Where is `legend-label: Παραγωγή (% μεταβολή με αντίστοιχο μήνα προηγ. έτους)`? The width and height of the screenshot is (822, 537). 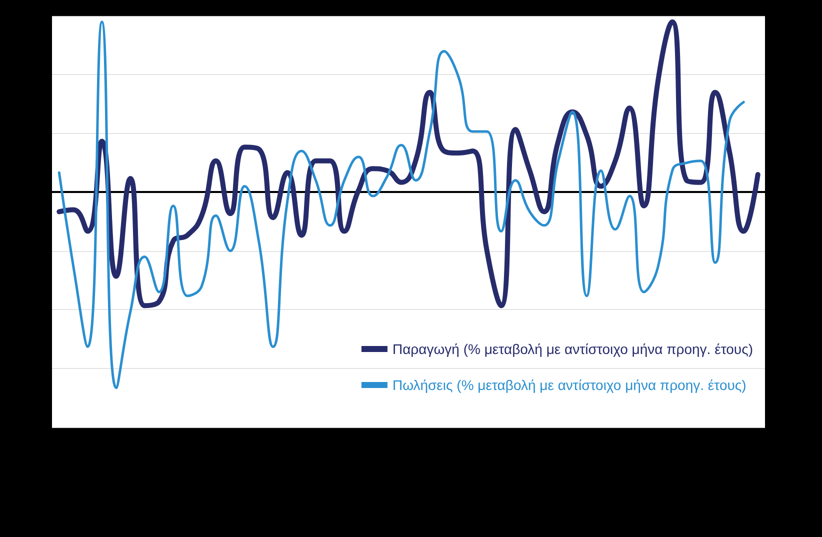 legend-label: Παραγωγή (% μεταβολή με αντίστοιχο μήνα προηγ. έτους) is located at coordinates (573, 349).